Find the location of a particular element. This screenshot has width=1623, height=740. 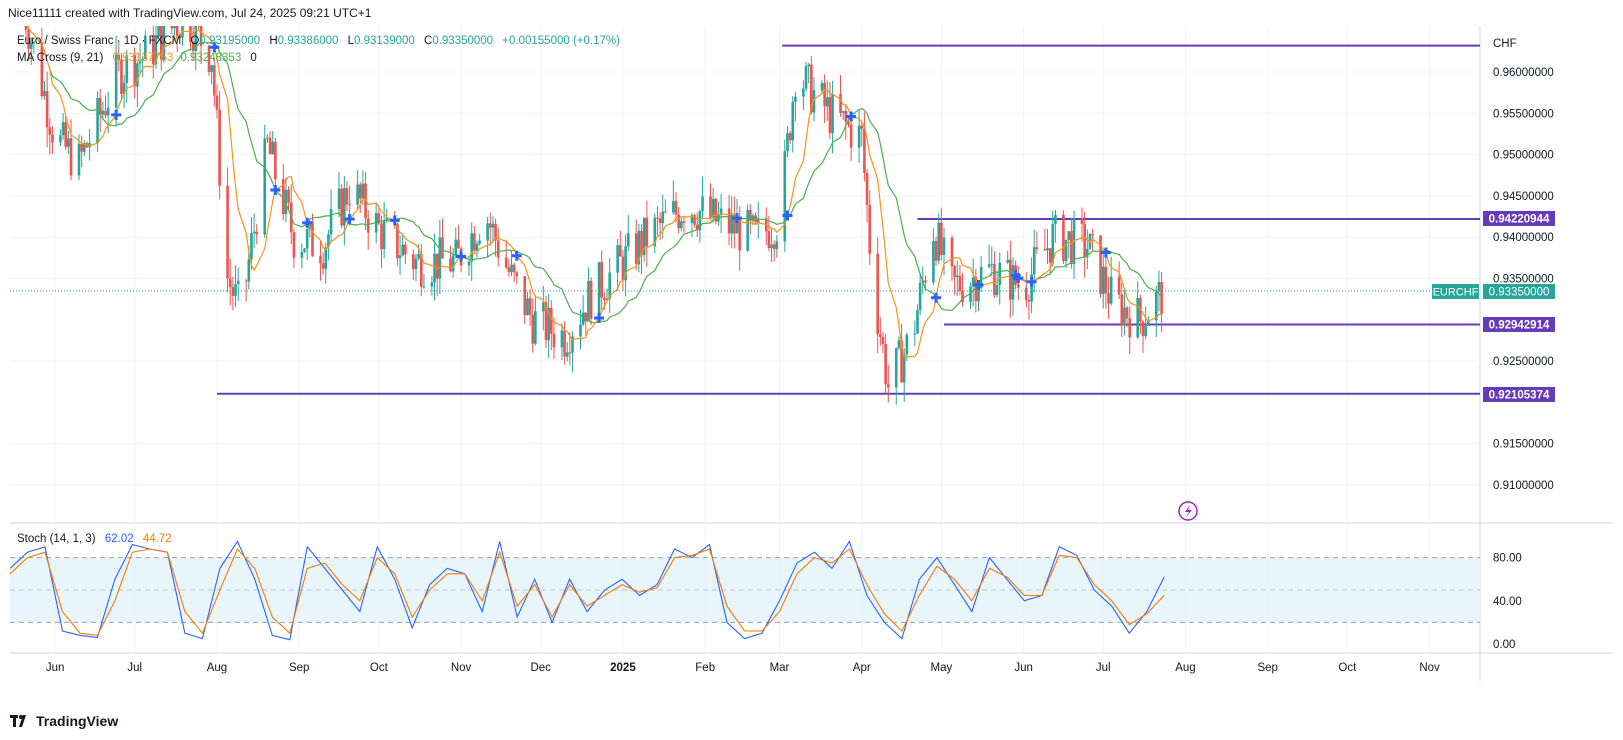

time-tick-label: Apr is located at coordinates (862, 668).